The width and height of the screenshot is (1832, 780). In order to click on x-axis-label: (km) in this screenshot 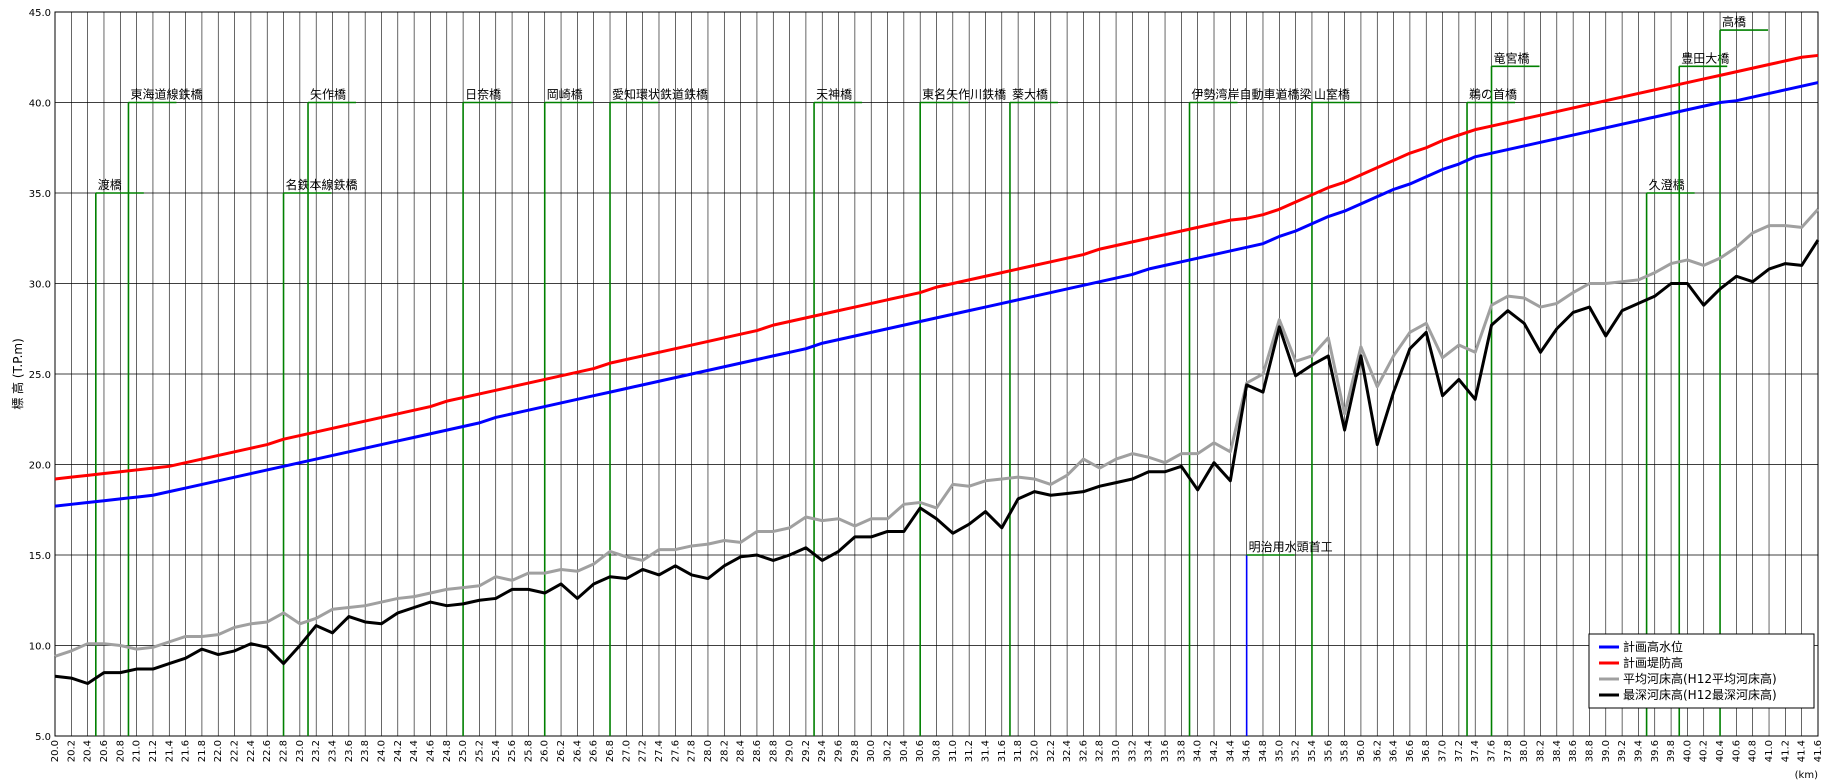, I will do `click(1806, 775)`.